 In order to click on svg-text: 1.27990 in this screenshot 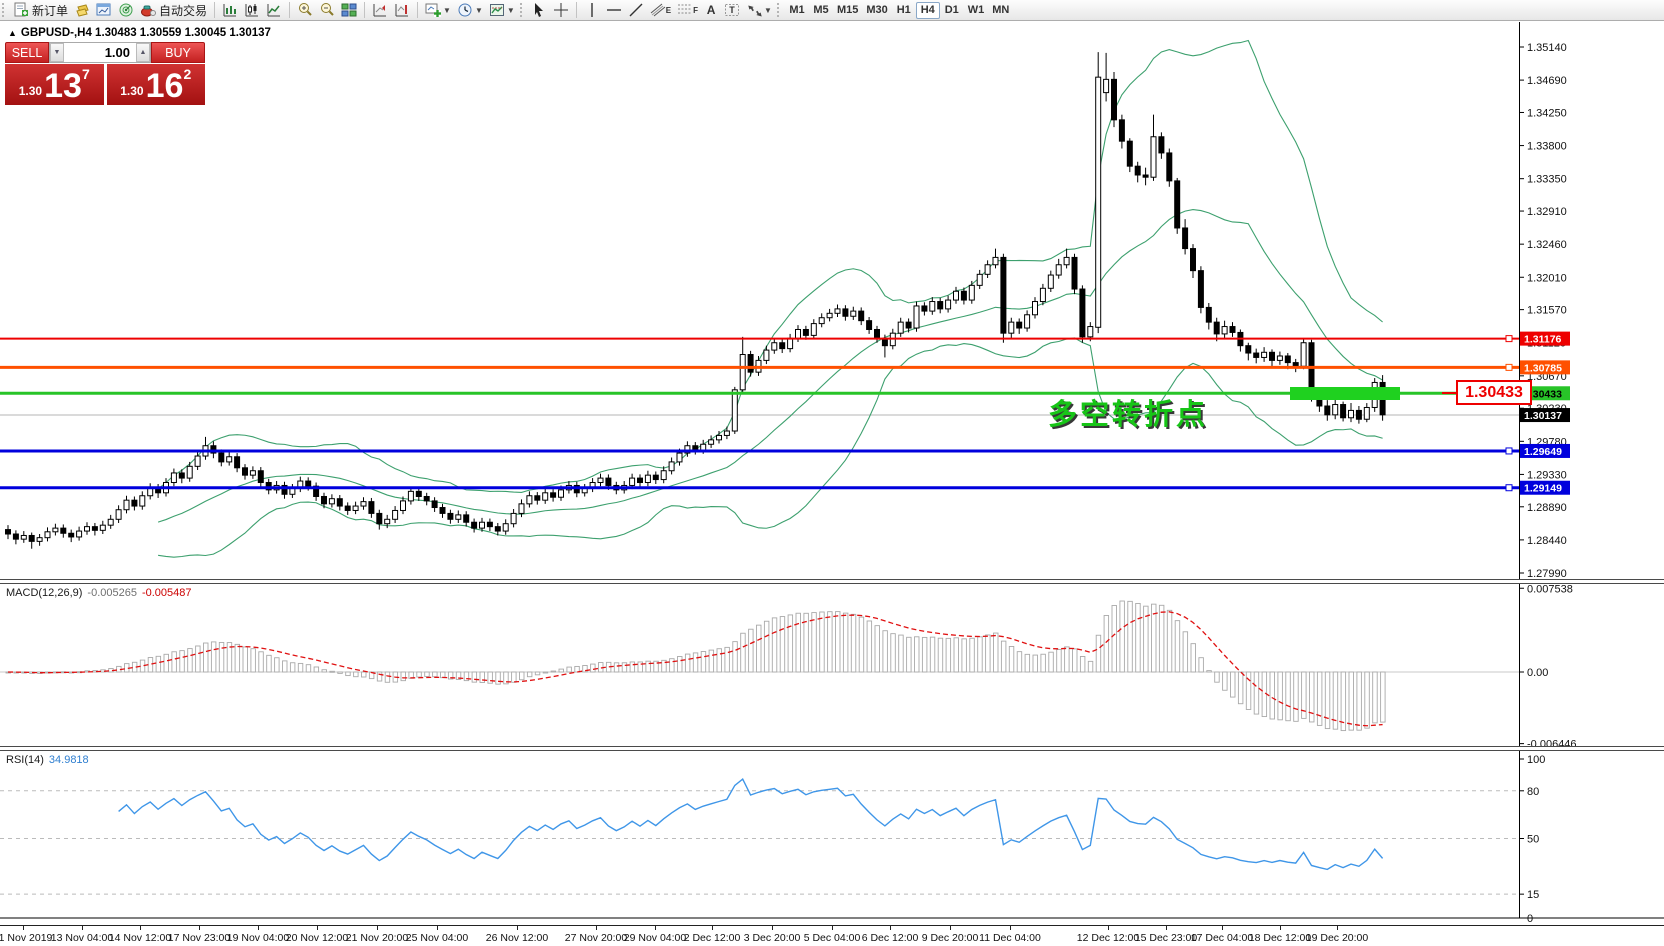, I will do `click(1547, 573)`.